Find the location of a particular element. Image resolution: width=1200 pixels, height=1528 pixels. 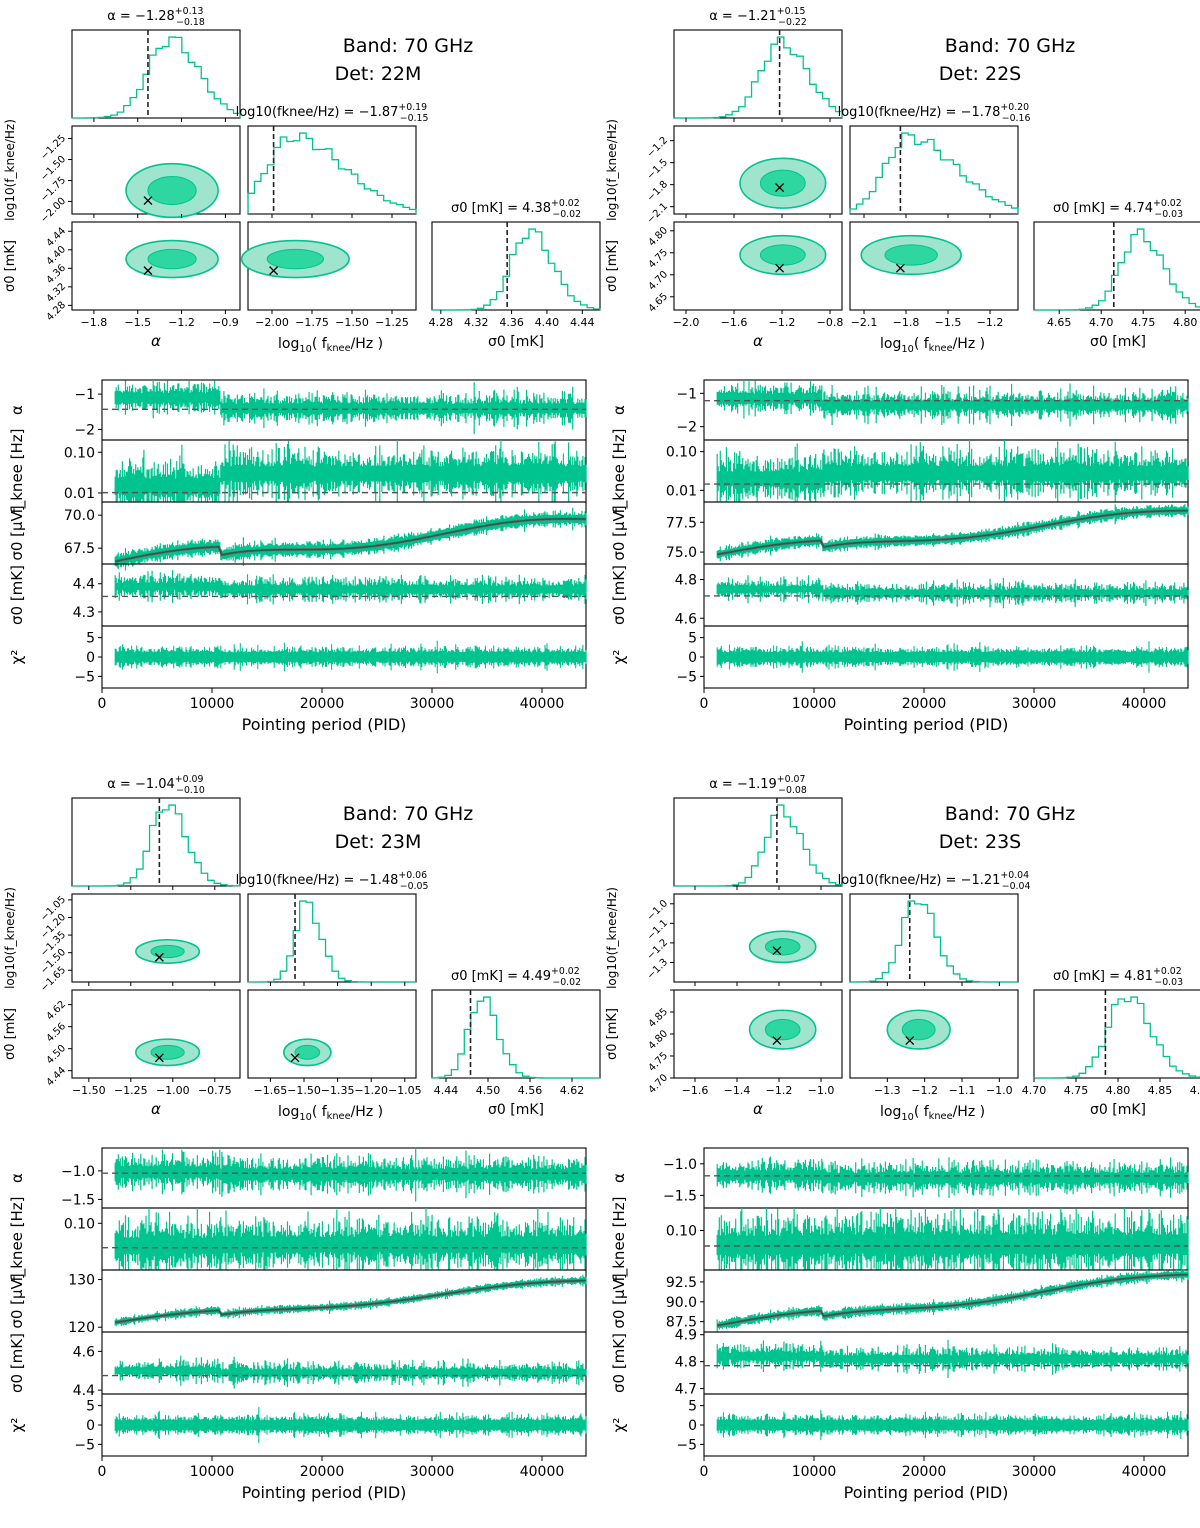

contour-1-2-contour-inner is located at coordinates (295, 259).